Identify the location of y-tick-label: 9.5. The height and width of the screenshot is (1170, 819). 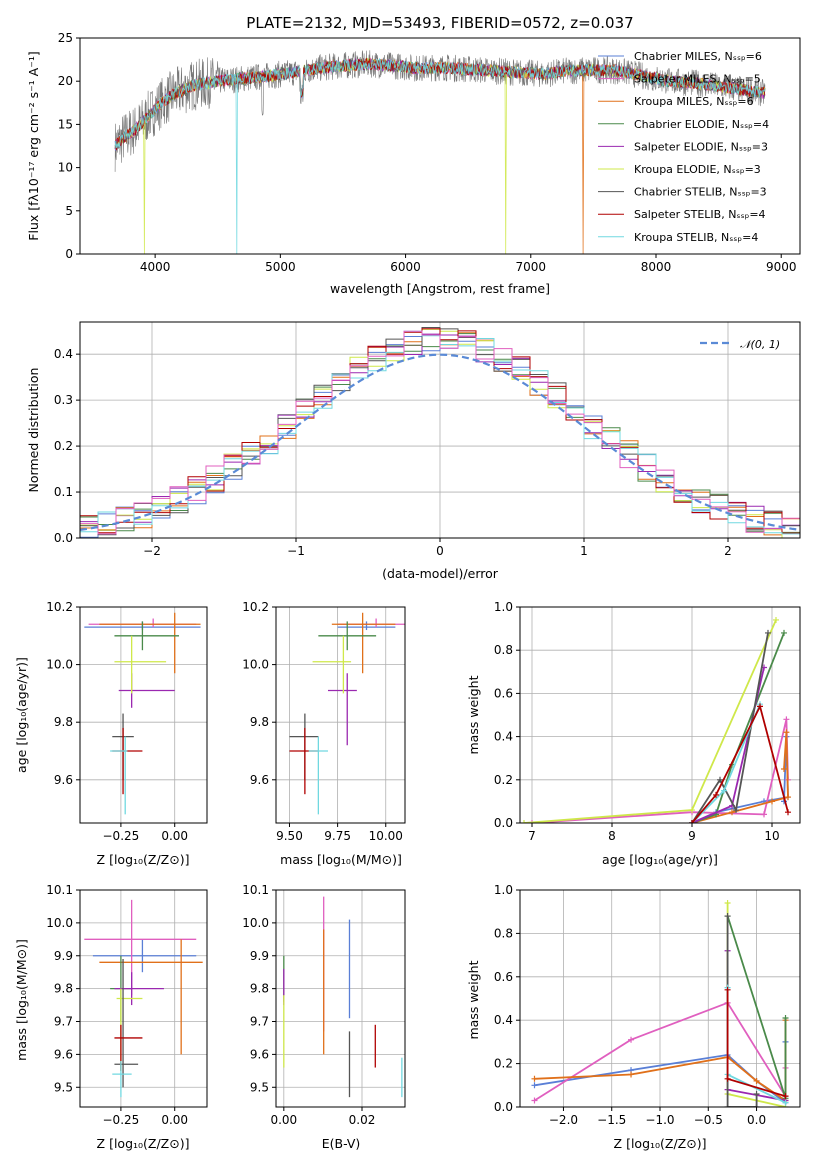
(259, 1087).